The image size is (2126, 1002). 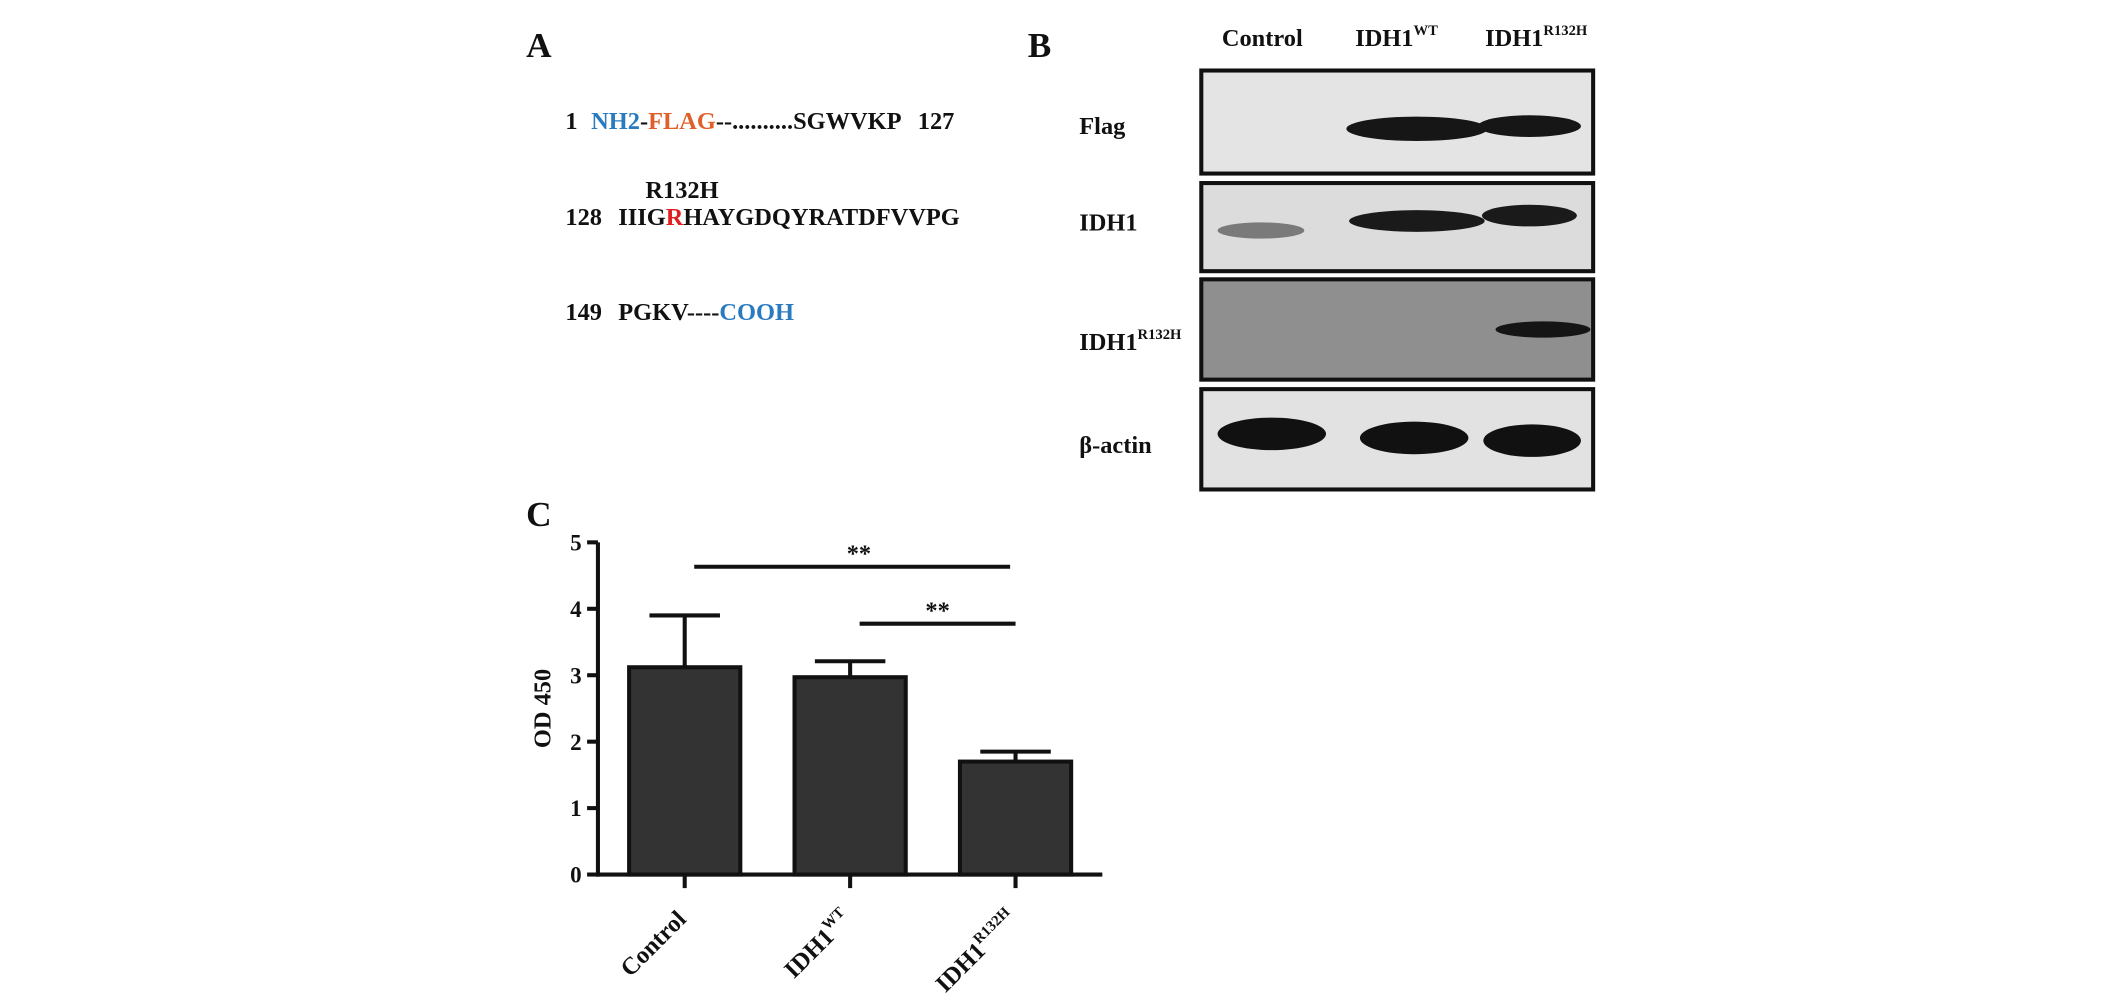 What do you see at coordinates (576, 675) in the screenshot?
I see `y-tick-label: 3` at bounding box center [576, 675].